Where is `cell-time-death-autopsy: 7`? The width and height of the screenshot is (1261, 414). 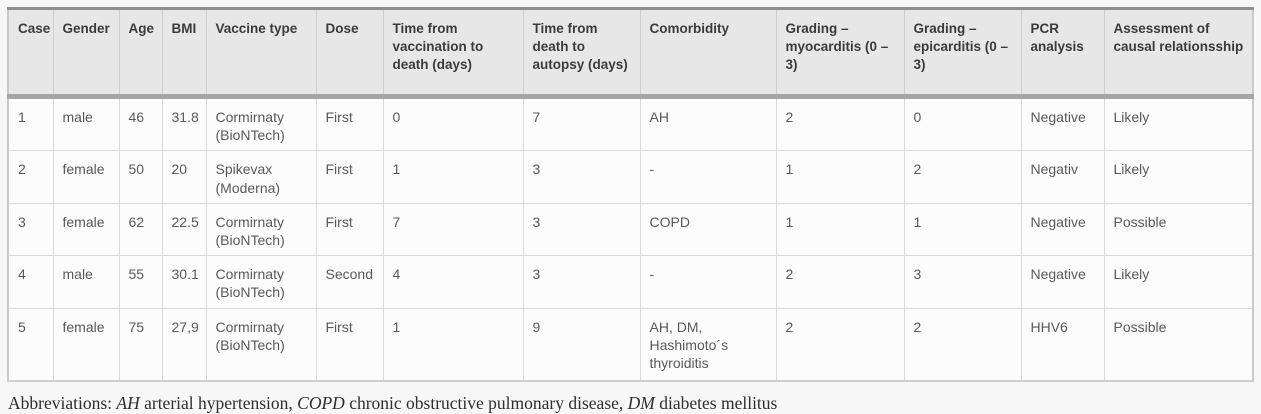
cell-time-death-autopsy: 7 is located at coordinates (582, 124).